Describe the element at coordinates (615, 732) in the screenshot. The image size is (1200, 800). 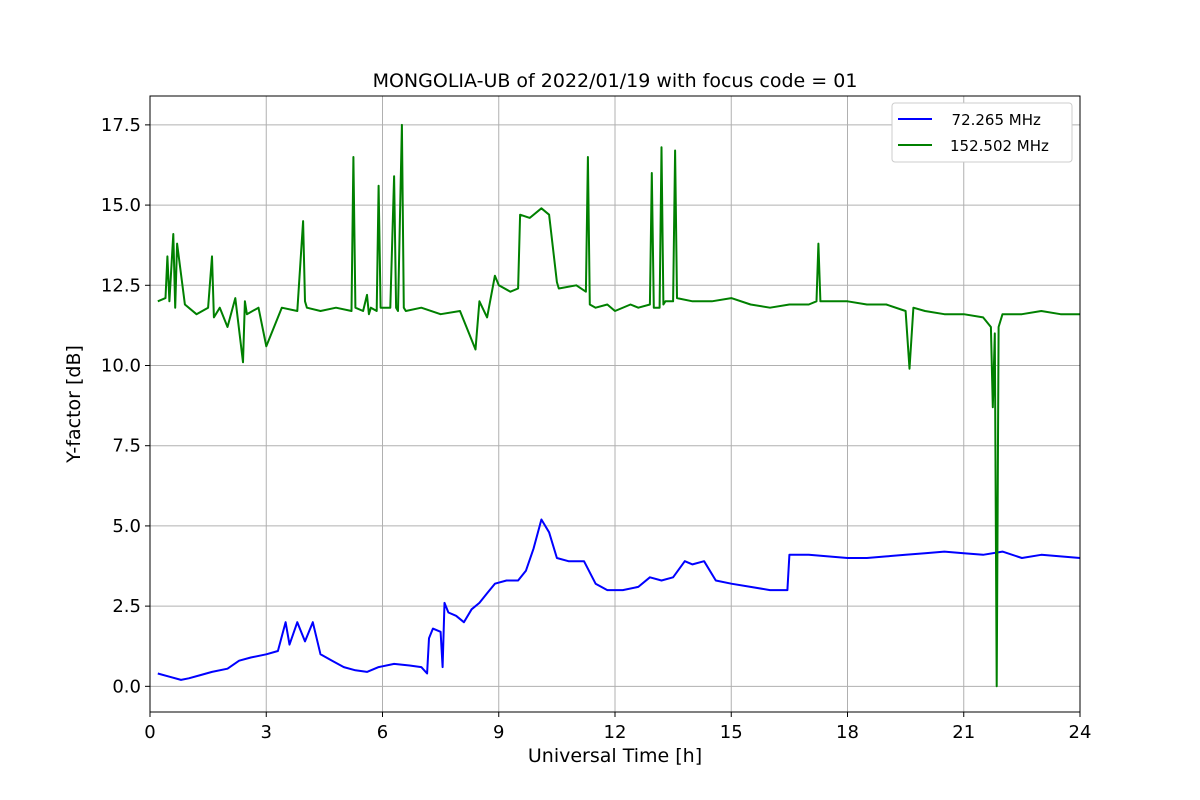
I see `x-tick-label: 12` at that location.